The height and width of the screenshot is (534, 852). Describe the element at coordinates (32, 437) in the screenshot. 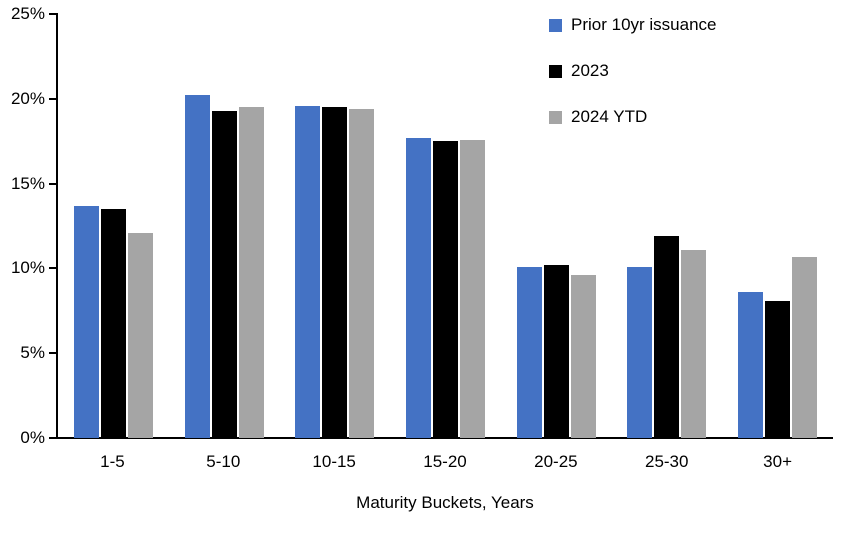

I see `y-tick-label: 0%` at that location.